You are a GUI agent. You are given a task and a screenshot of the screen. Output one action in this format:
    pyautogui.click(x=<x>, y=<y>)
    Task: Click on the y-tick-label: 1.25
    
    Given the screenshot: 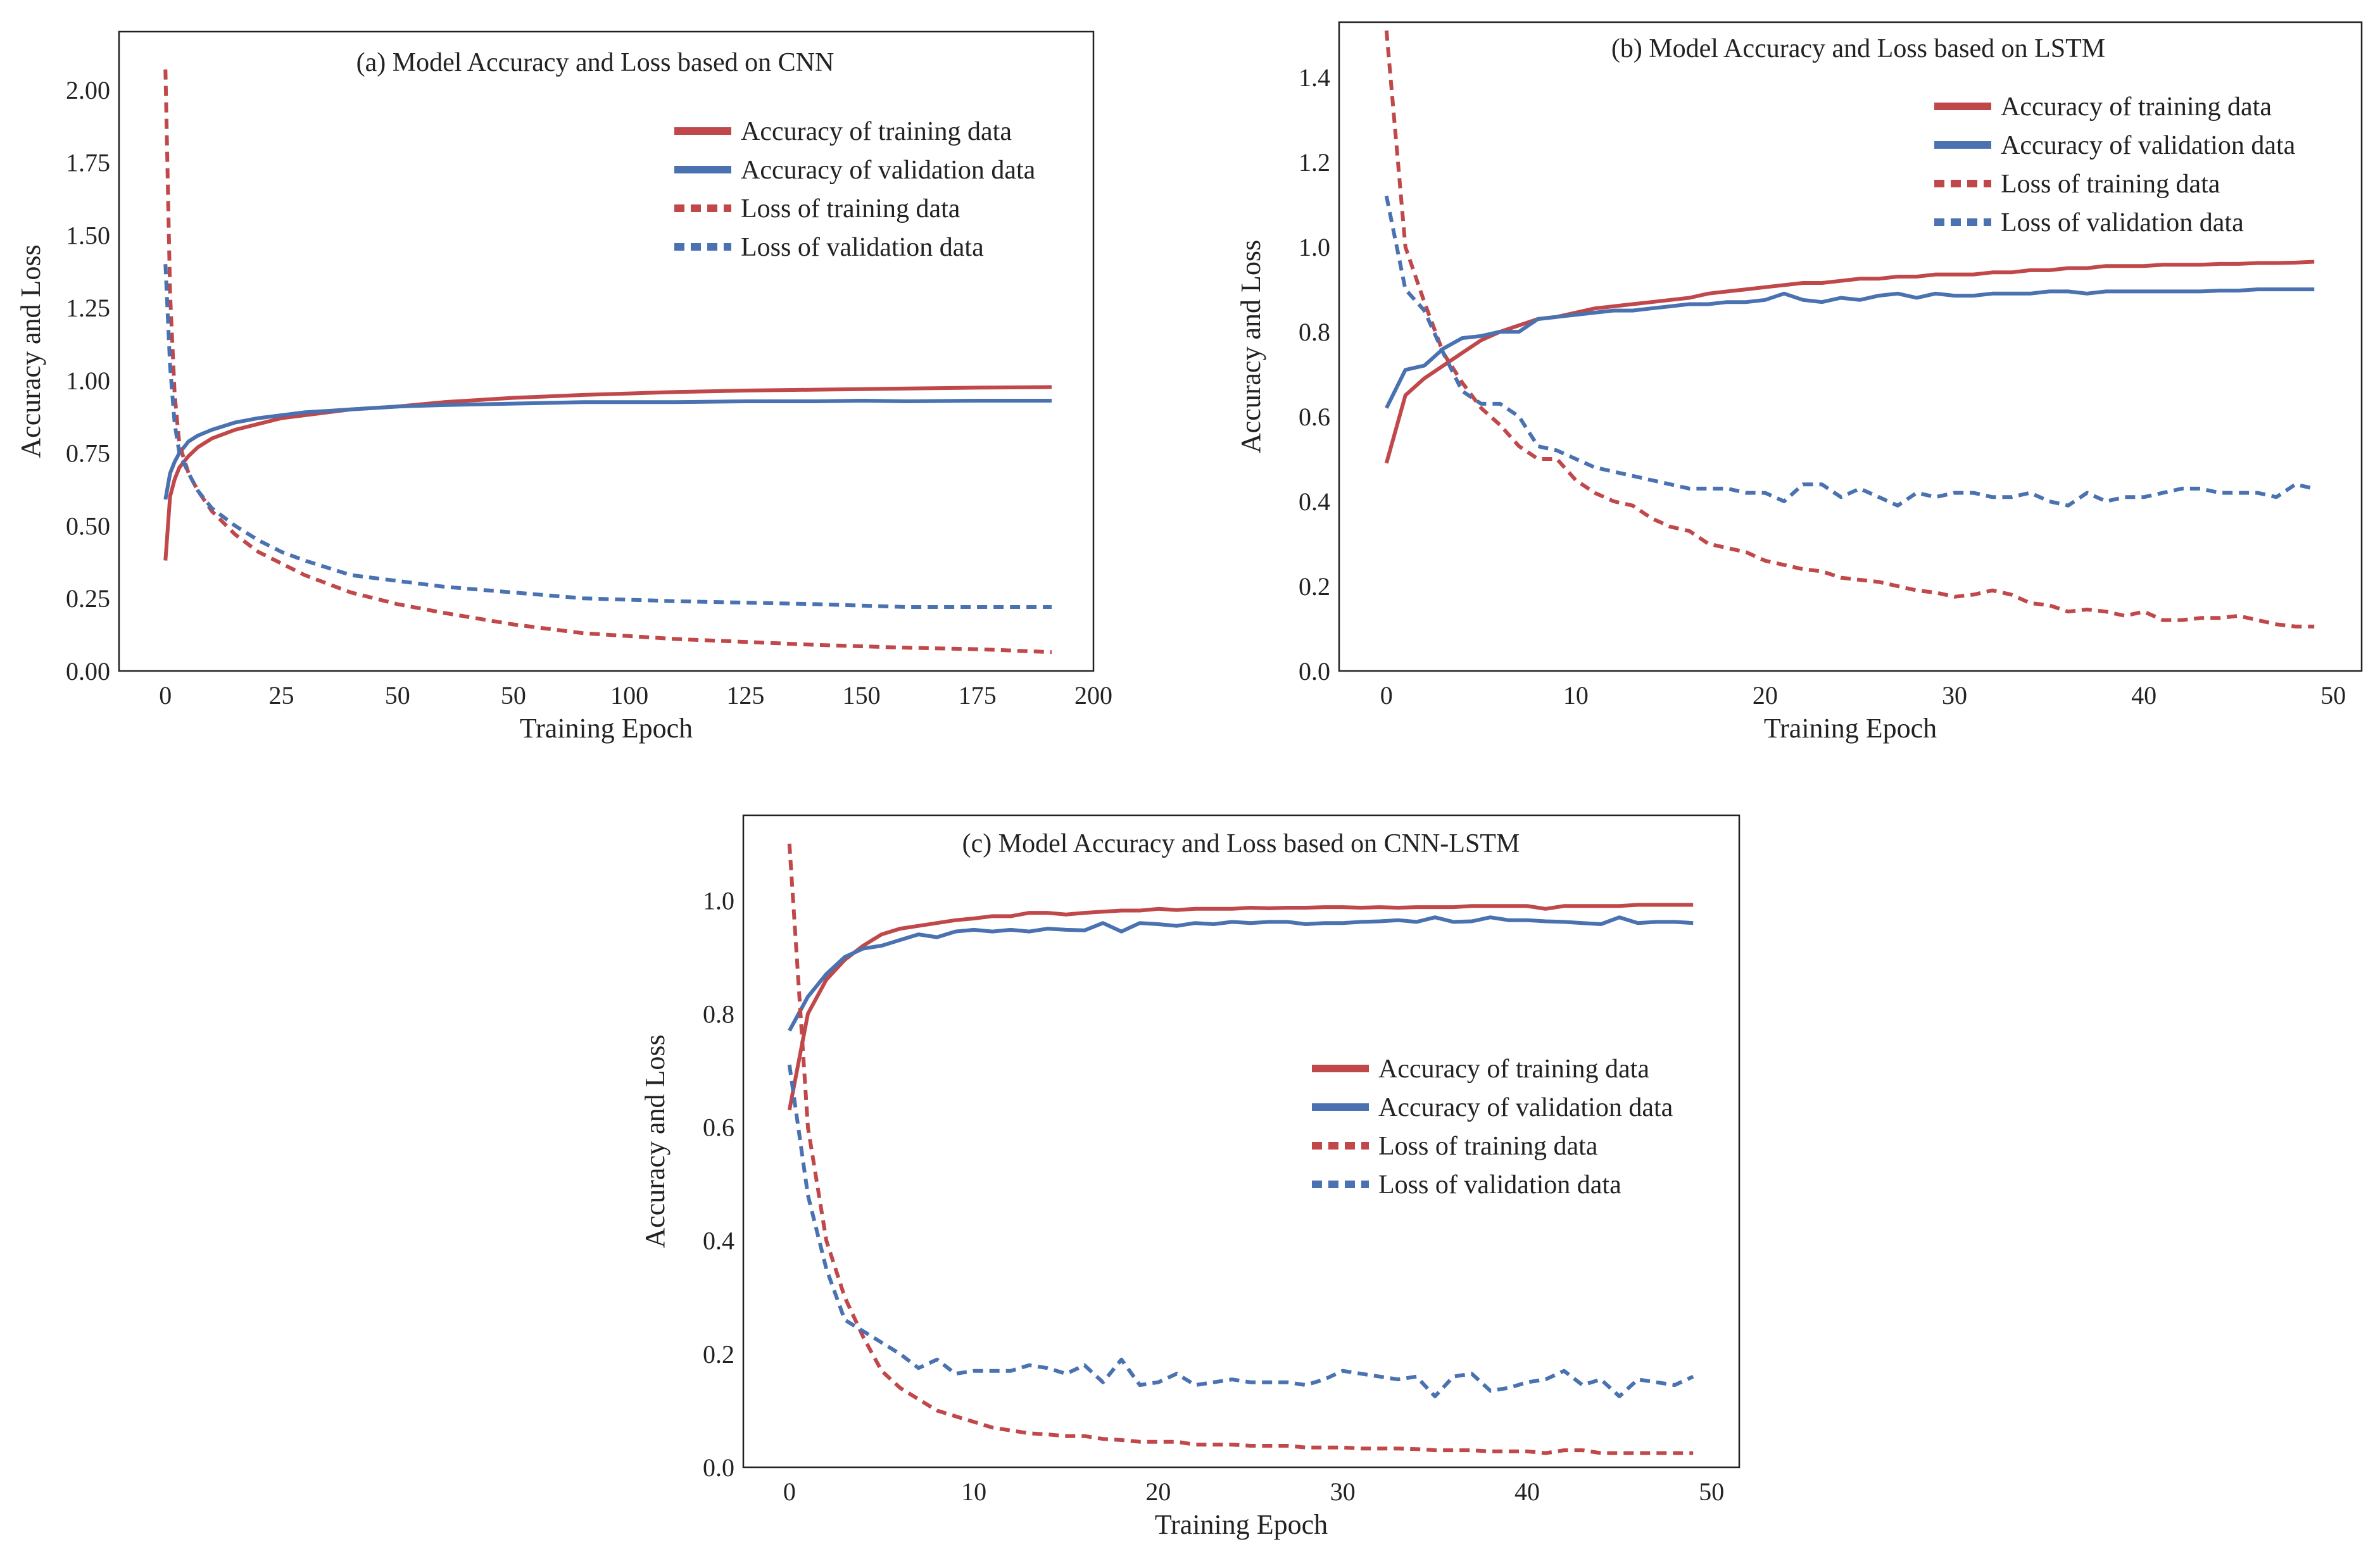 What is the action you would take?
    pyautogui.click(x=88, y=308)
    